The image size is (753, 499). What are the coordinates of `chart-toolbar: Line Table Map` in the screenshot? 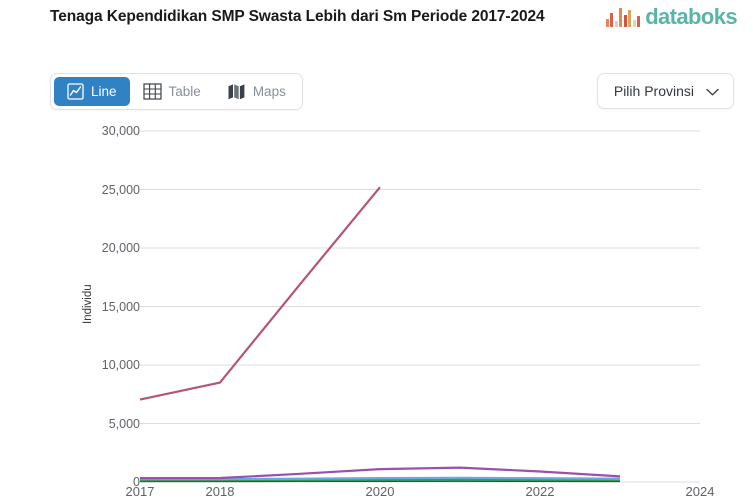 It's located at (376, 92).